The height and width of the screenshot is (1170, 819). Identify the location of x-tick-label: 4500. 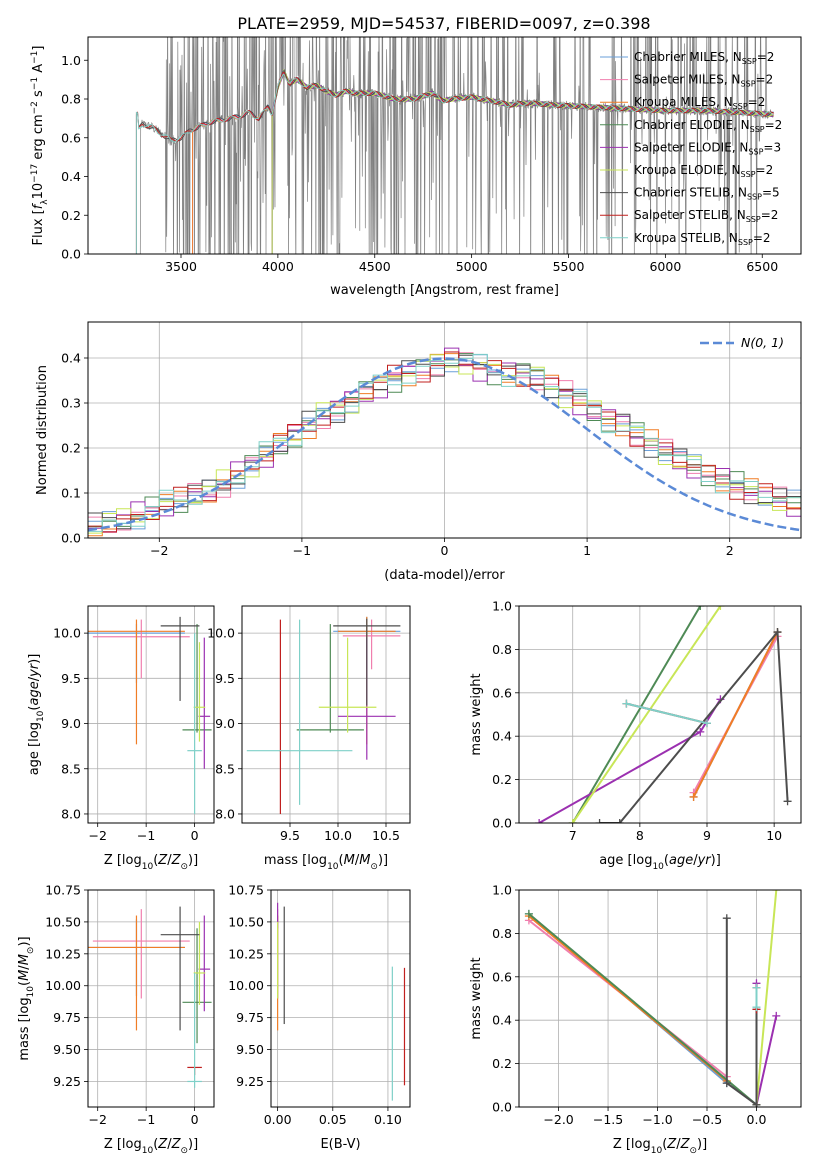
(375, 266).